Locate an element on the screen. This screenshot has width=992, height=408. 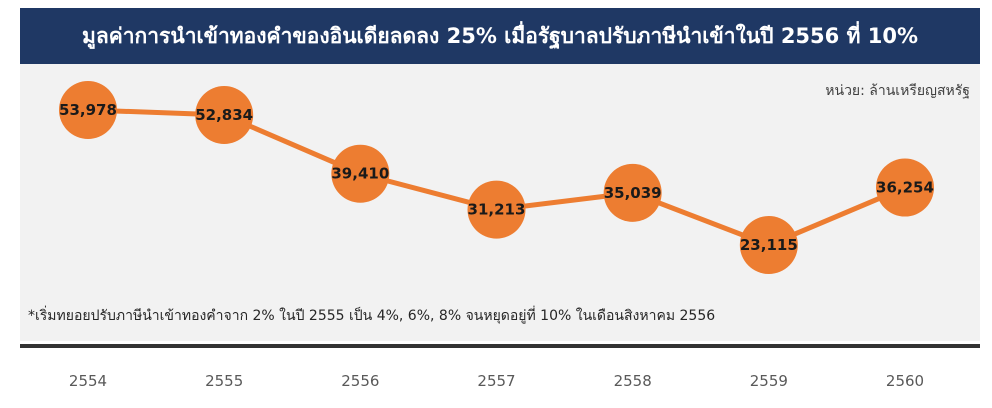
x-tick-label: 2557 is located at coordinates (496, 381).